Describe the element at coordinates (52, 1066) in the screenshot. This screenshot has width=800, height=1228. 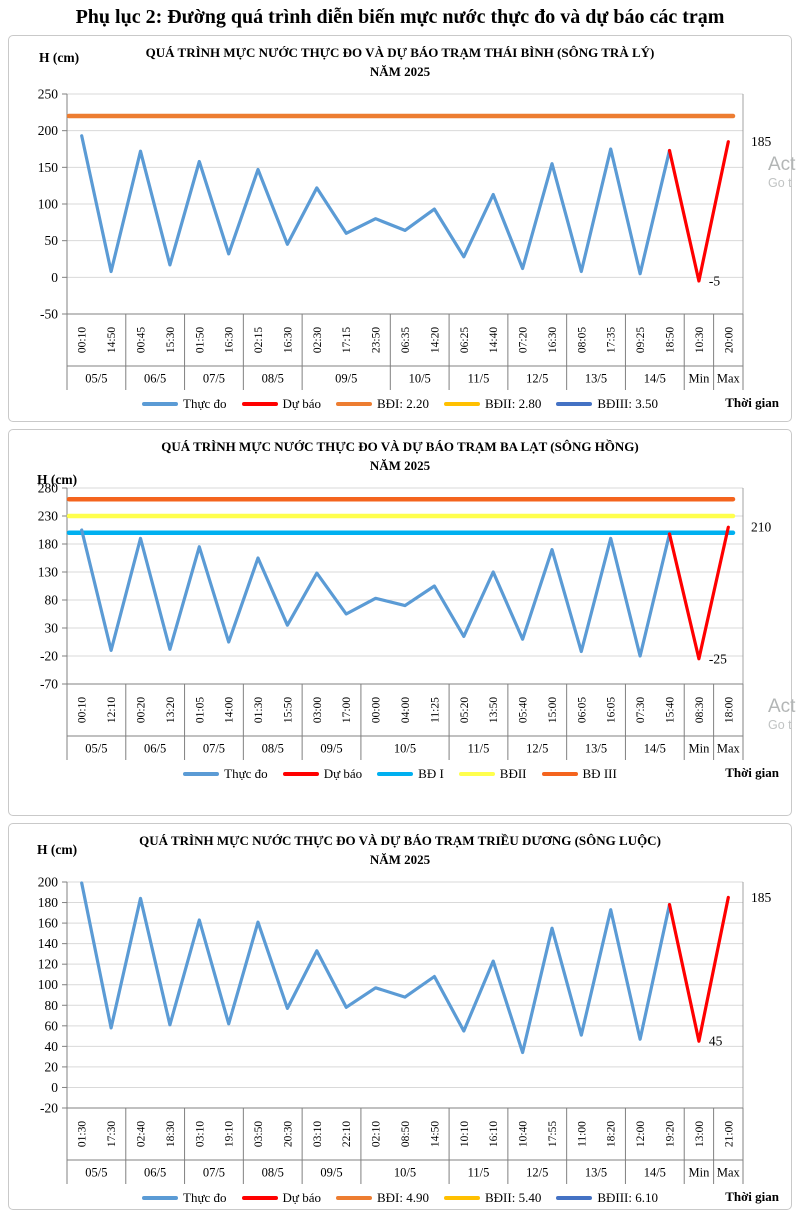
I see `y-tick-label: 20` at that location.